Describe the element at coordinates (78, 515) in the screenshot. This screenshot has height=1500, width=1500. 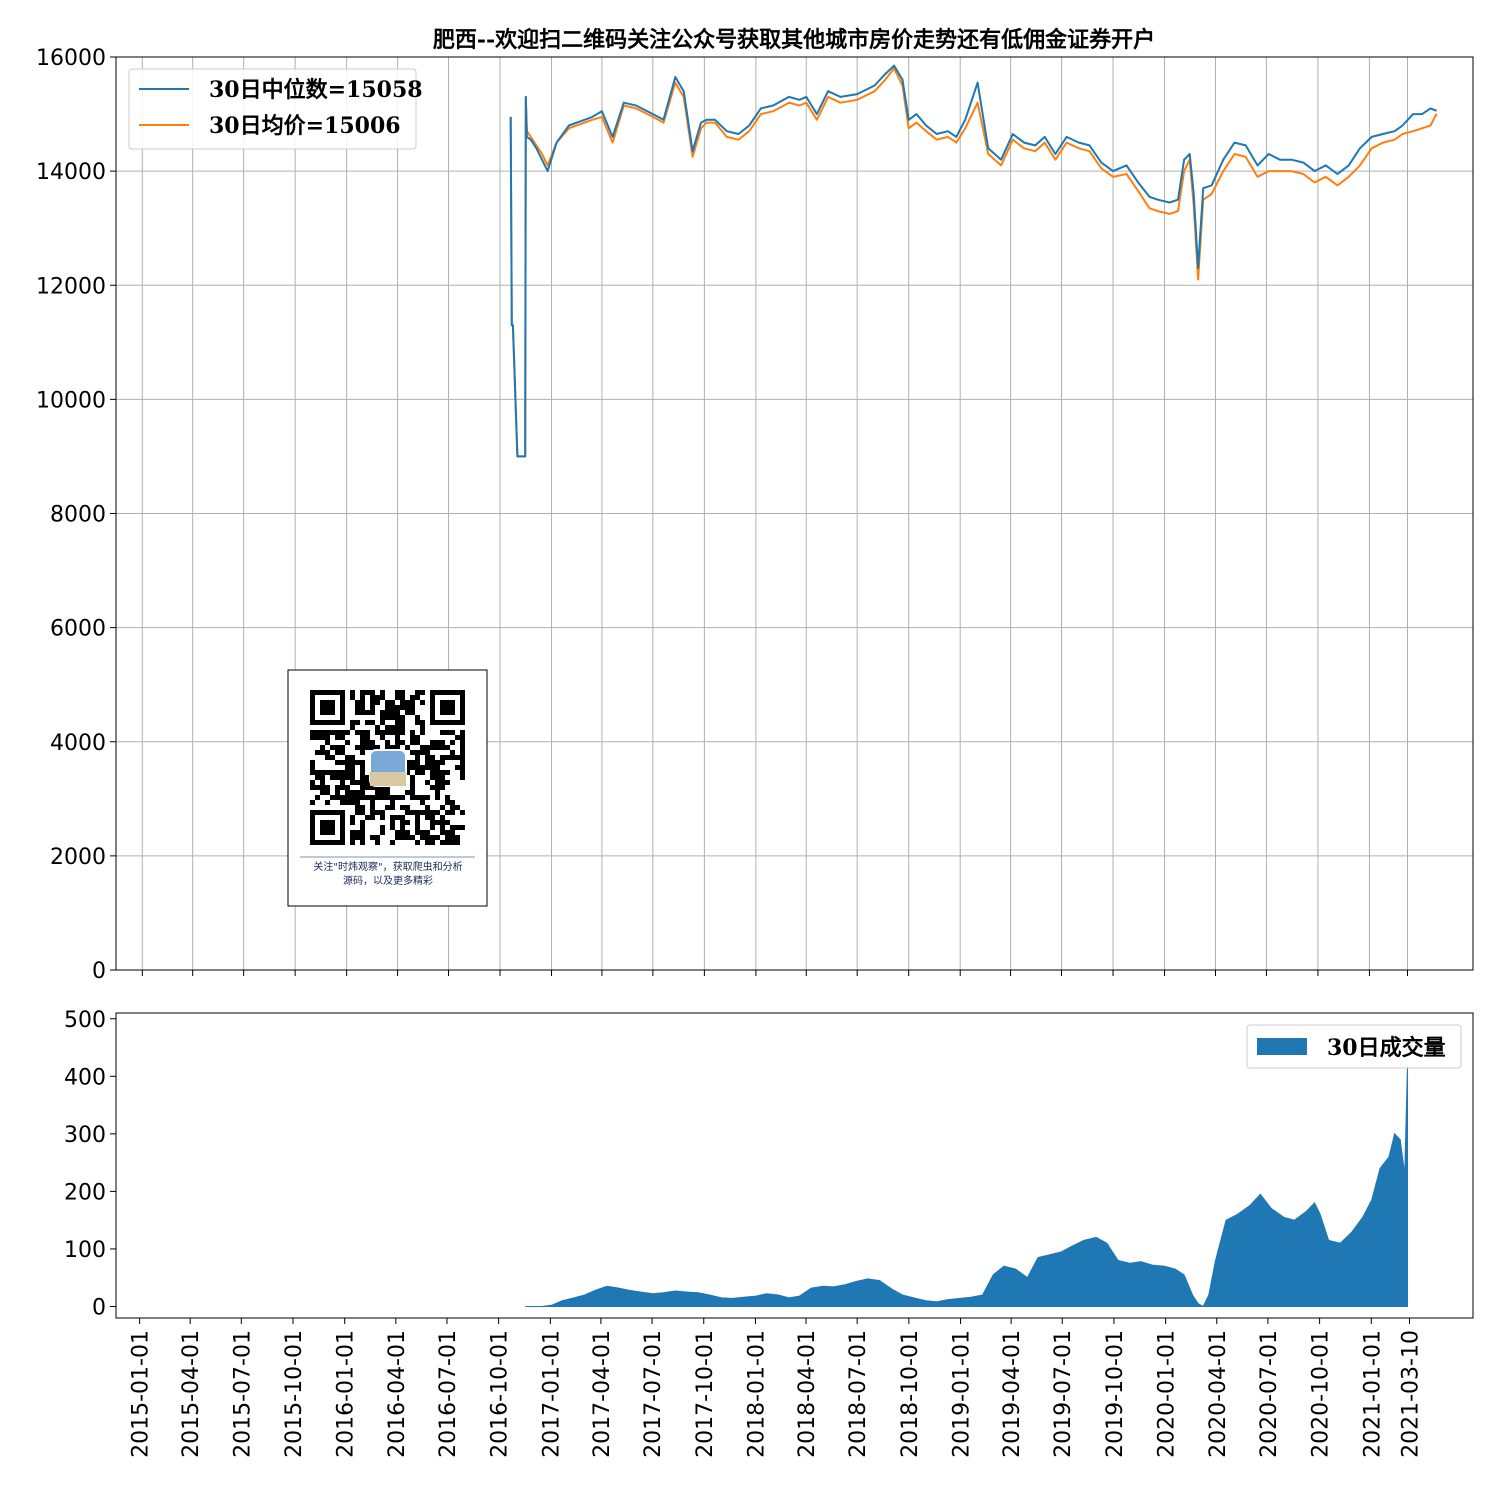
I see `top-y-tick-label: 8000` at that location.